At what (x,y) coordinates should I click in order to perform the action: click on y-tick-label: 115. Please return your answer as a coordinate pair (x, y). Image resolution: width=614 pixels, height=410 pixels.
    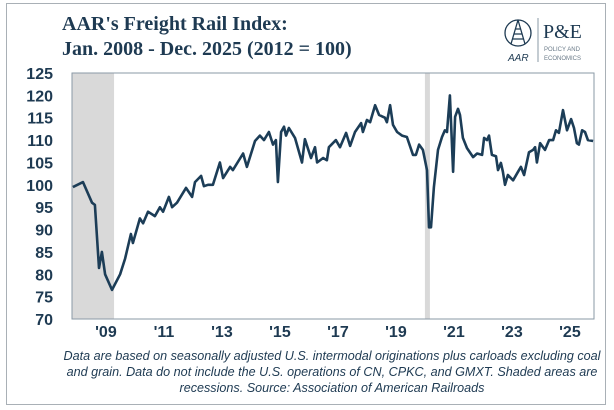
    Looking at the image, I should click on (40, 119).